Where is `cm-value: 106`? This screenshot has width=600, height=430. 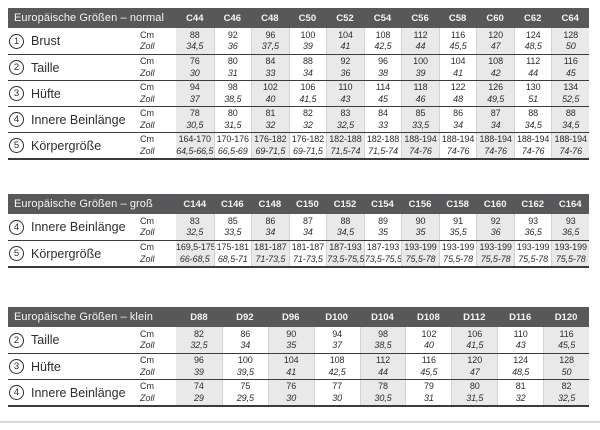 cm-value: 106 is located at coordinates (308, 87).